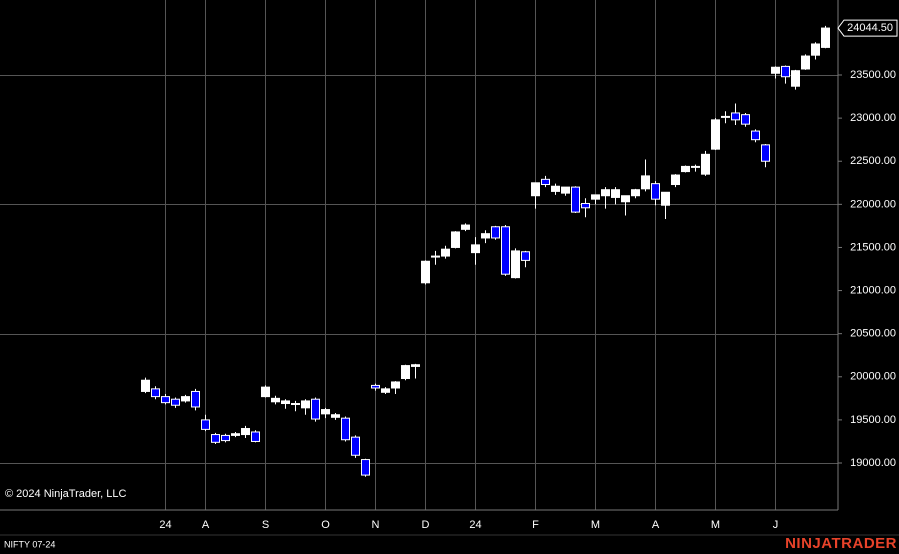  I want to click on last-price-label: 24044.50, so click(870, 28).